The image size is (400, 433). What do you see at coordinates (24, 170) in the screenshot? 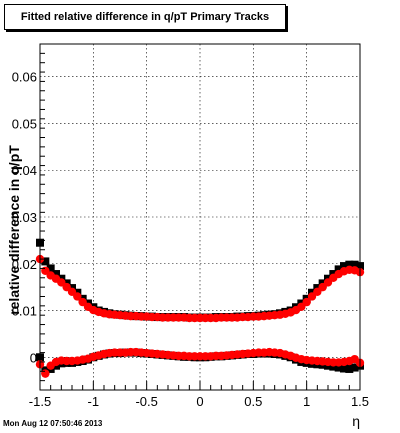
I see `y-tick-label: 0.04` at bounding box center [24, 170].